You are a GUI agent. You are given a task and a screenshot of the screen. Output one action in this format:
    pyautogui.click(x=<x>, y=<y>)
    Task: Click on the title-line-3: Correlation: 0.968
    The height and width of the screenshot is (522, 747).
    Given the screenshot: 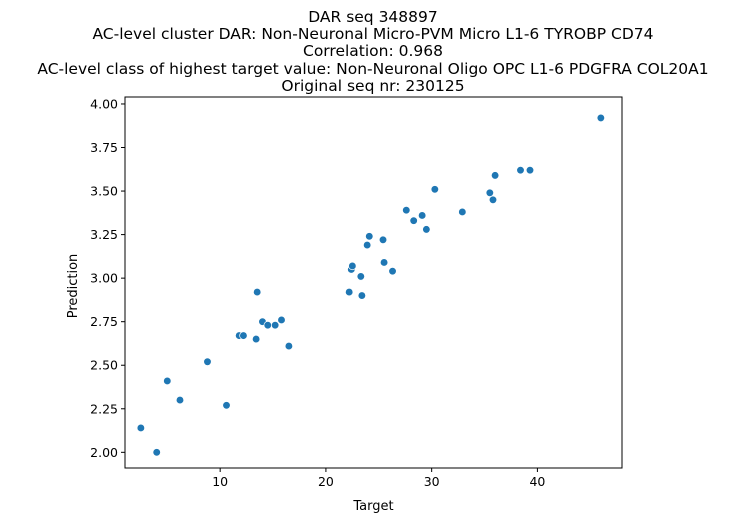 What is the action you would take?
    pyautogui.click(x=373, y=51)
    